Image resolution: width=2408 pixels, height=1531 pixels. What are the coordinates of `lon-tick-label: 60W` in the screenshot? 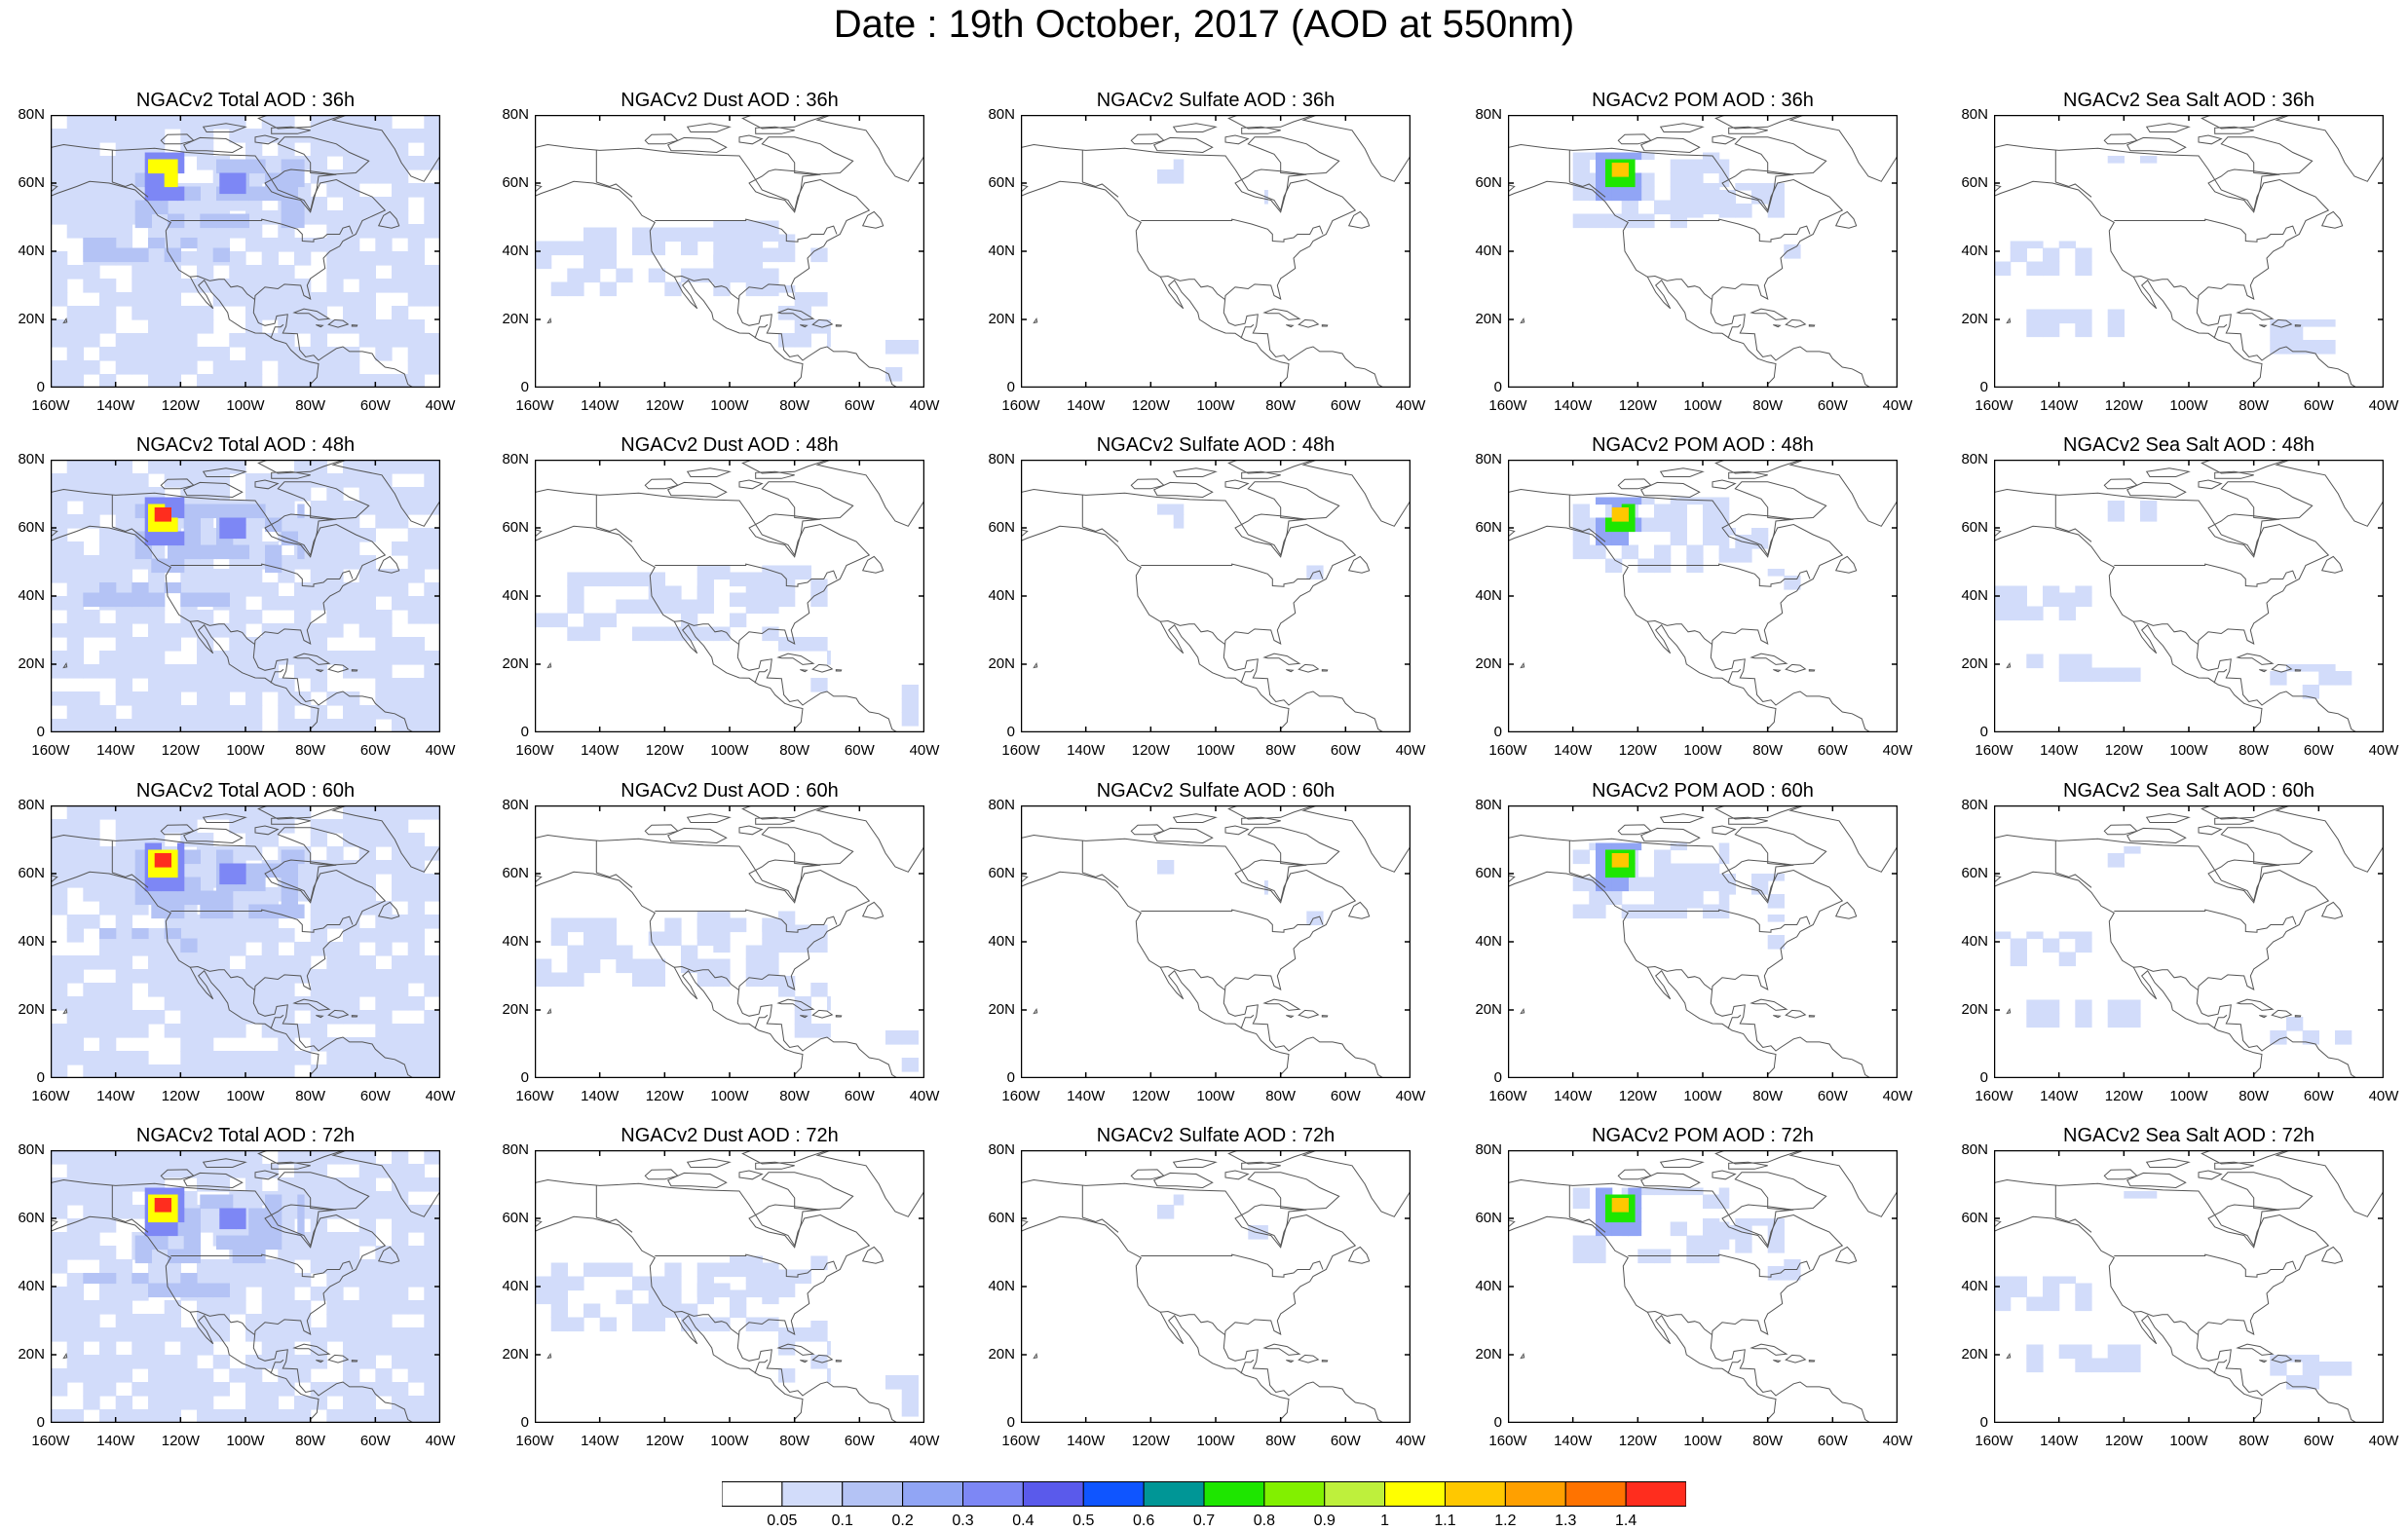 It's located at (859, 1096).